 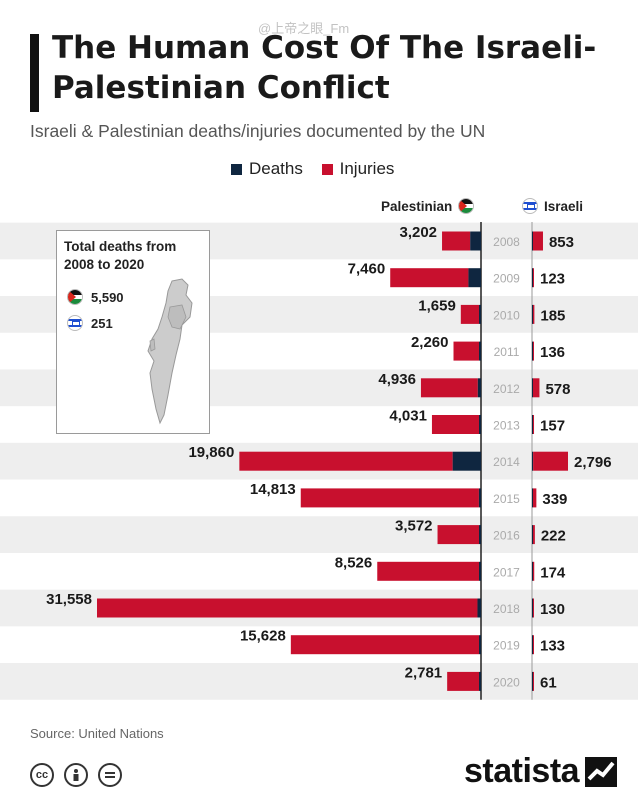 I want to click on palestinian-value-label: 4,936, so click(x=397, y=379).